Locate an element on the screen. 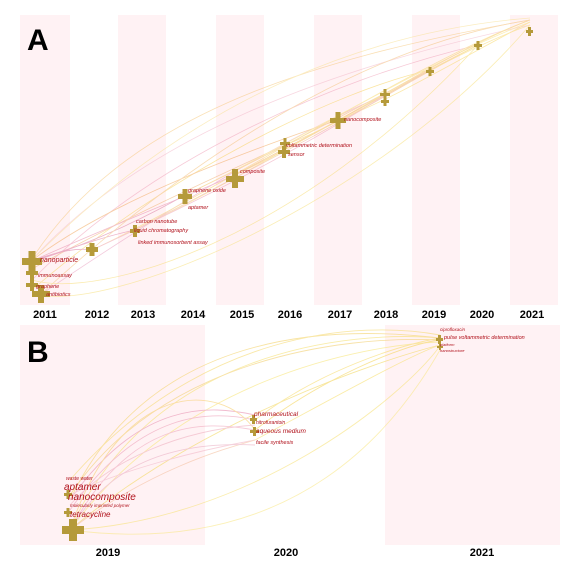 The width and height of the screenshot is (582, 582). label-pharmaceutical: pharmaceutical is located at coordinates (276, 414).